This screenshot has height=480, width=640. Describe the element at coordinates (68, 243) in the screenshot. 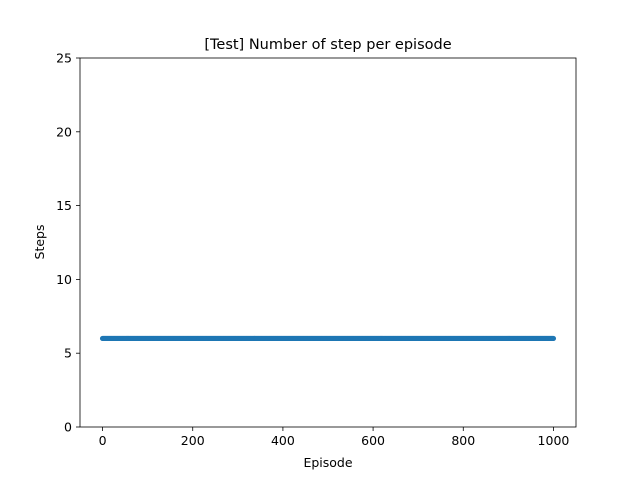

I see `y-axis-ticks: 0 5 10 15 20 25` at that location.